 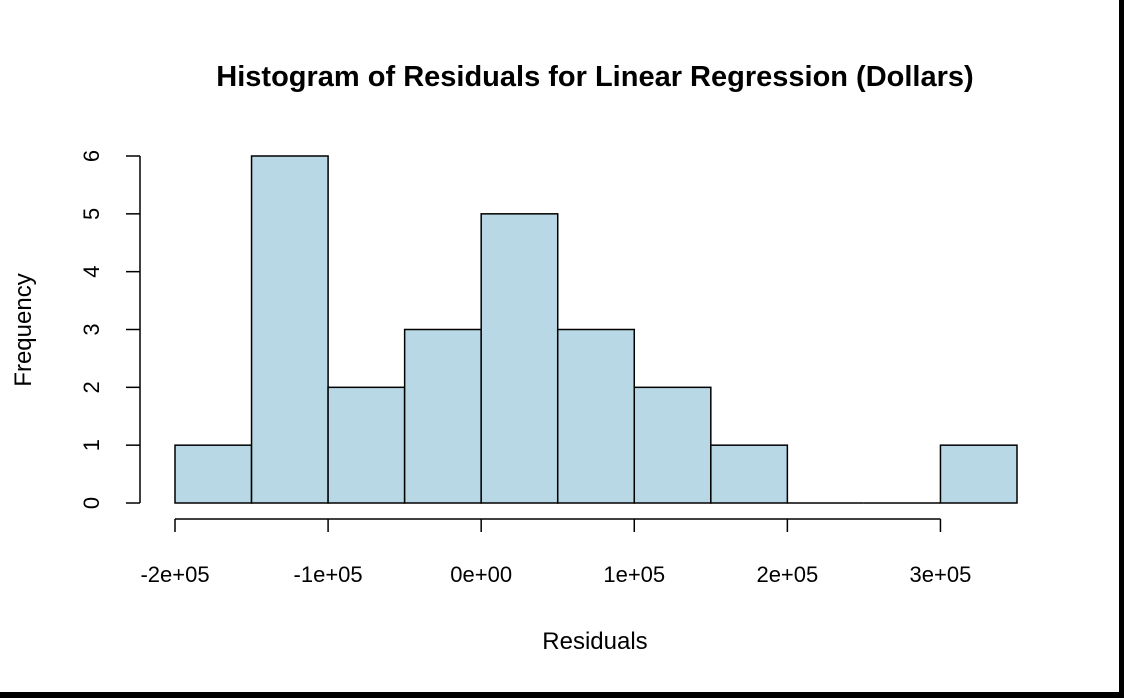 What do you see at coordinates (634, 574) in the screenshot?
I see `x-tick-label: 1e+05` at bounding box center [634, 574].